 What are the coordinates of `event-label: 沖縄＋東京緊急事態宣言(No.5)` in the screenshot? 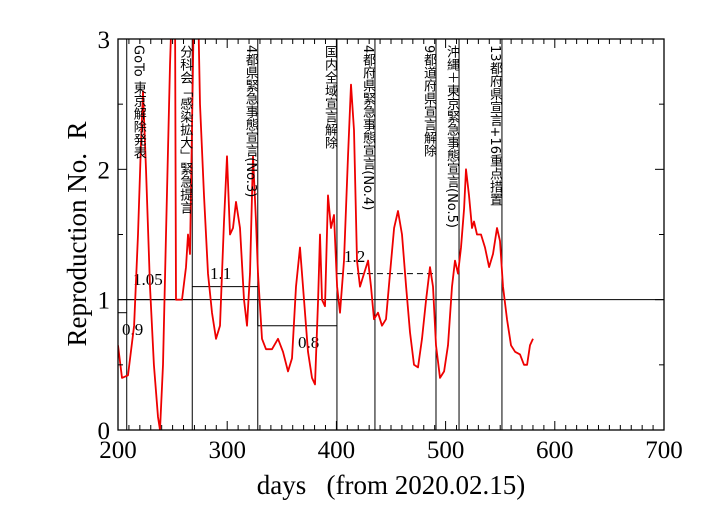 It's located at (452, 136).